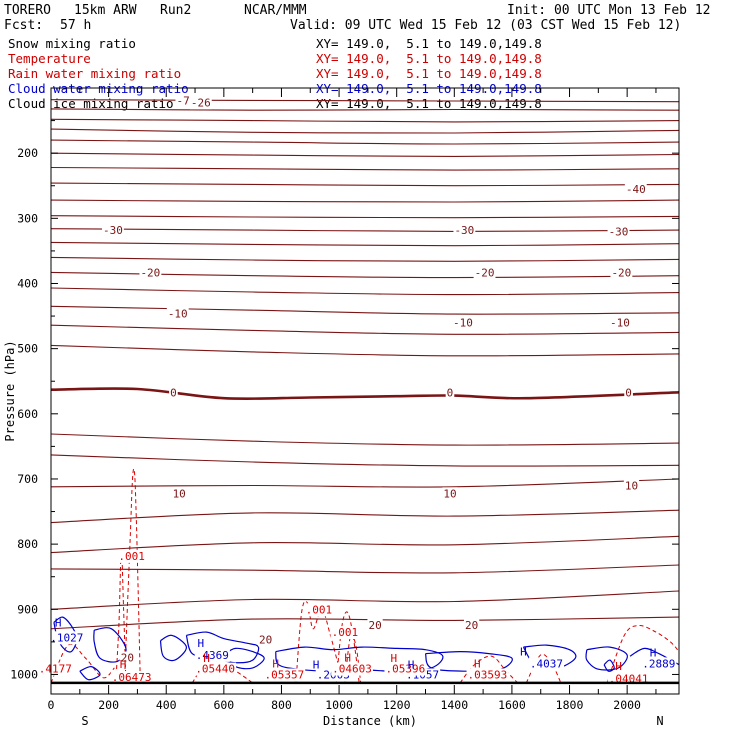  What do you see at coordinates (76, 25) in the screenshot?
I see `header-fcst-value: 57 h` at bounding box center [76, 25].